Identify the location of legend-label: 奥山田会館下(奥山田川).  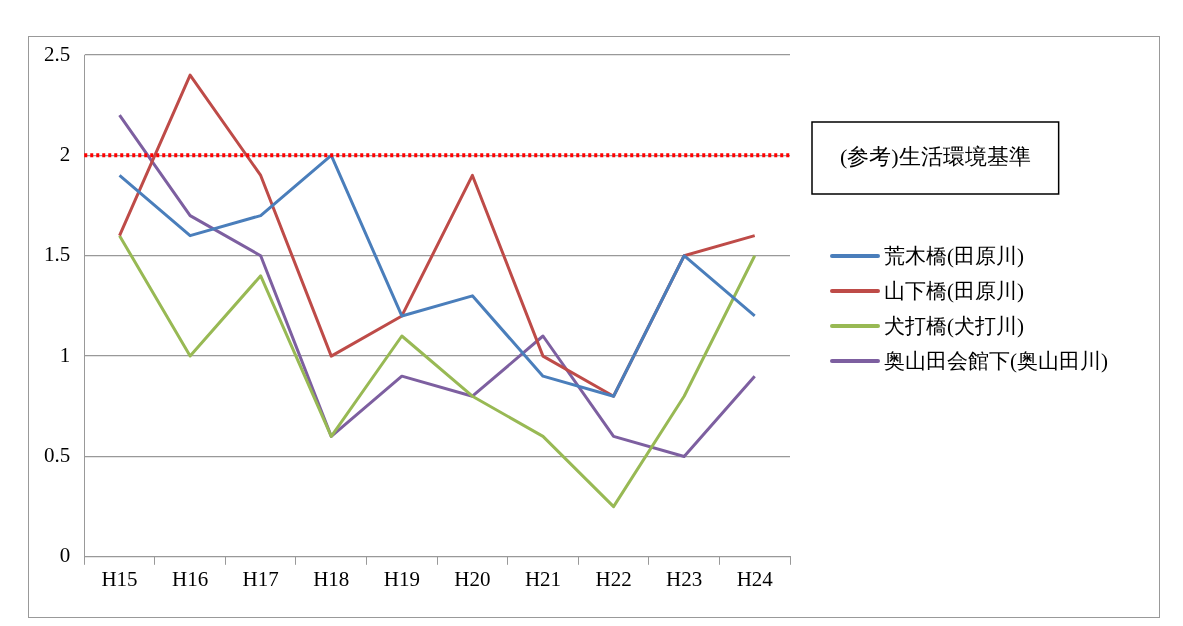
(996, 361).